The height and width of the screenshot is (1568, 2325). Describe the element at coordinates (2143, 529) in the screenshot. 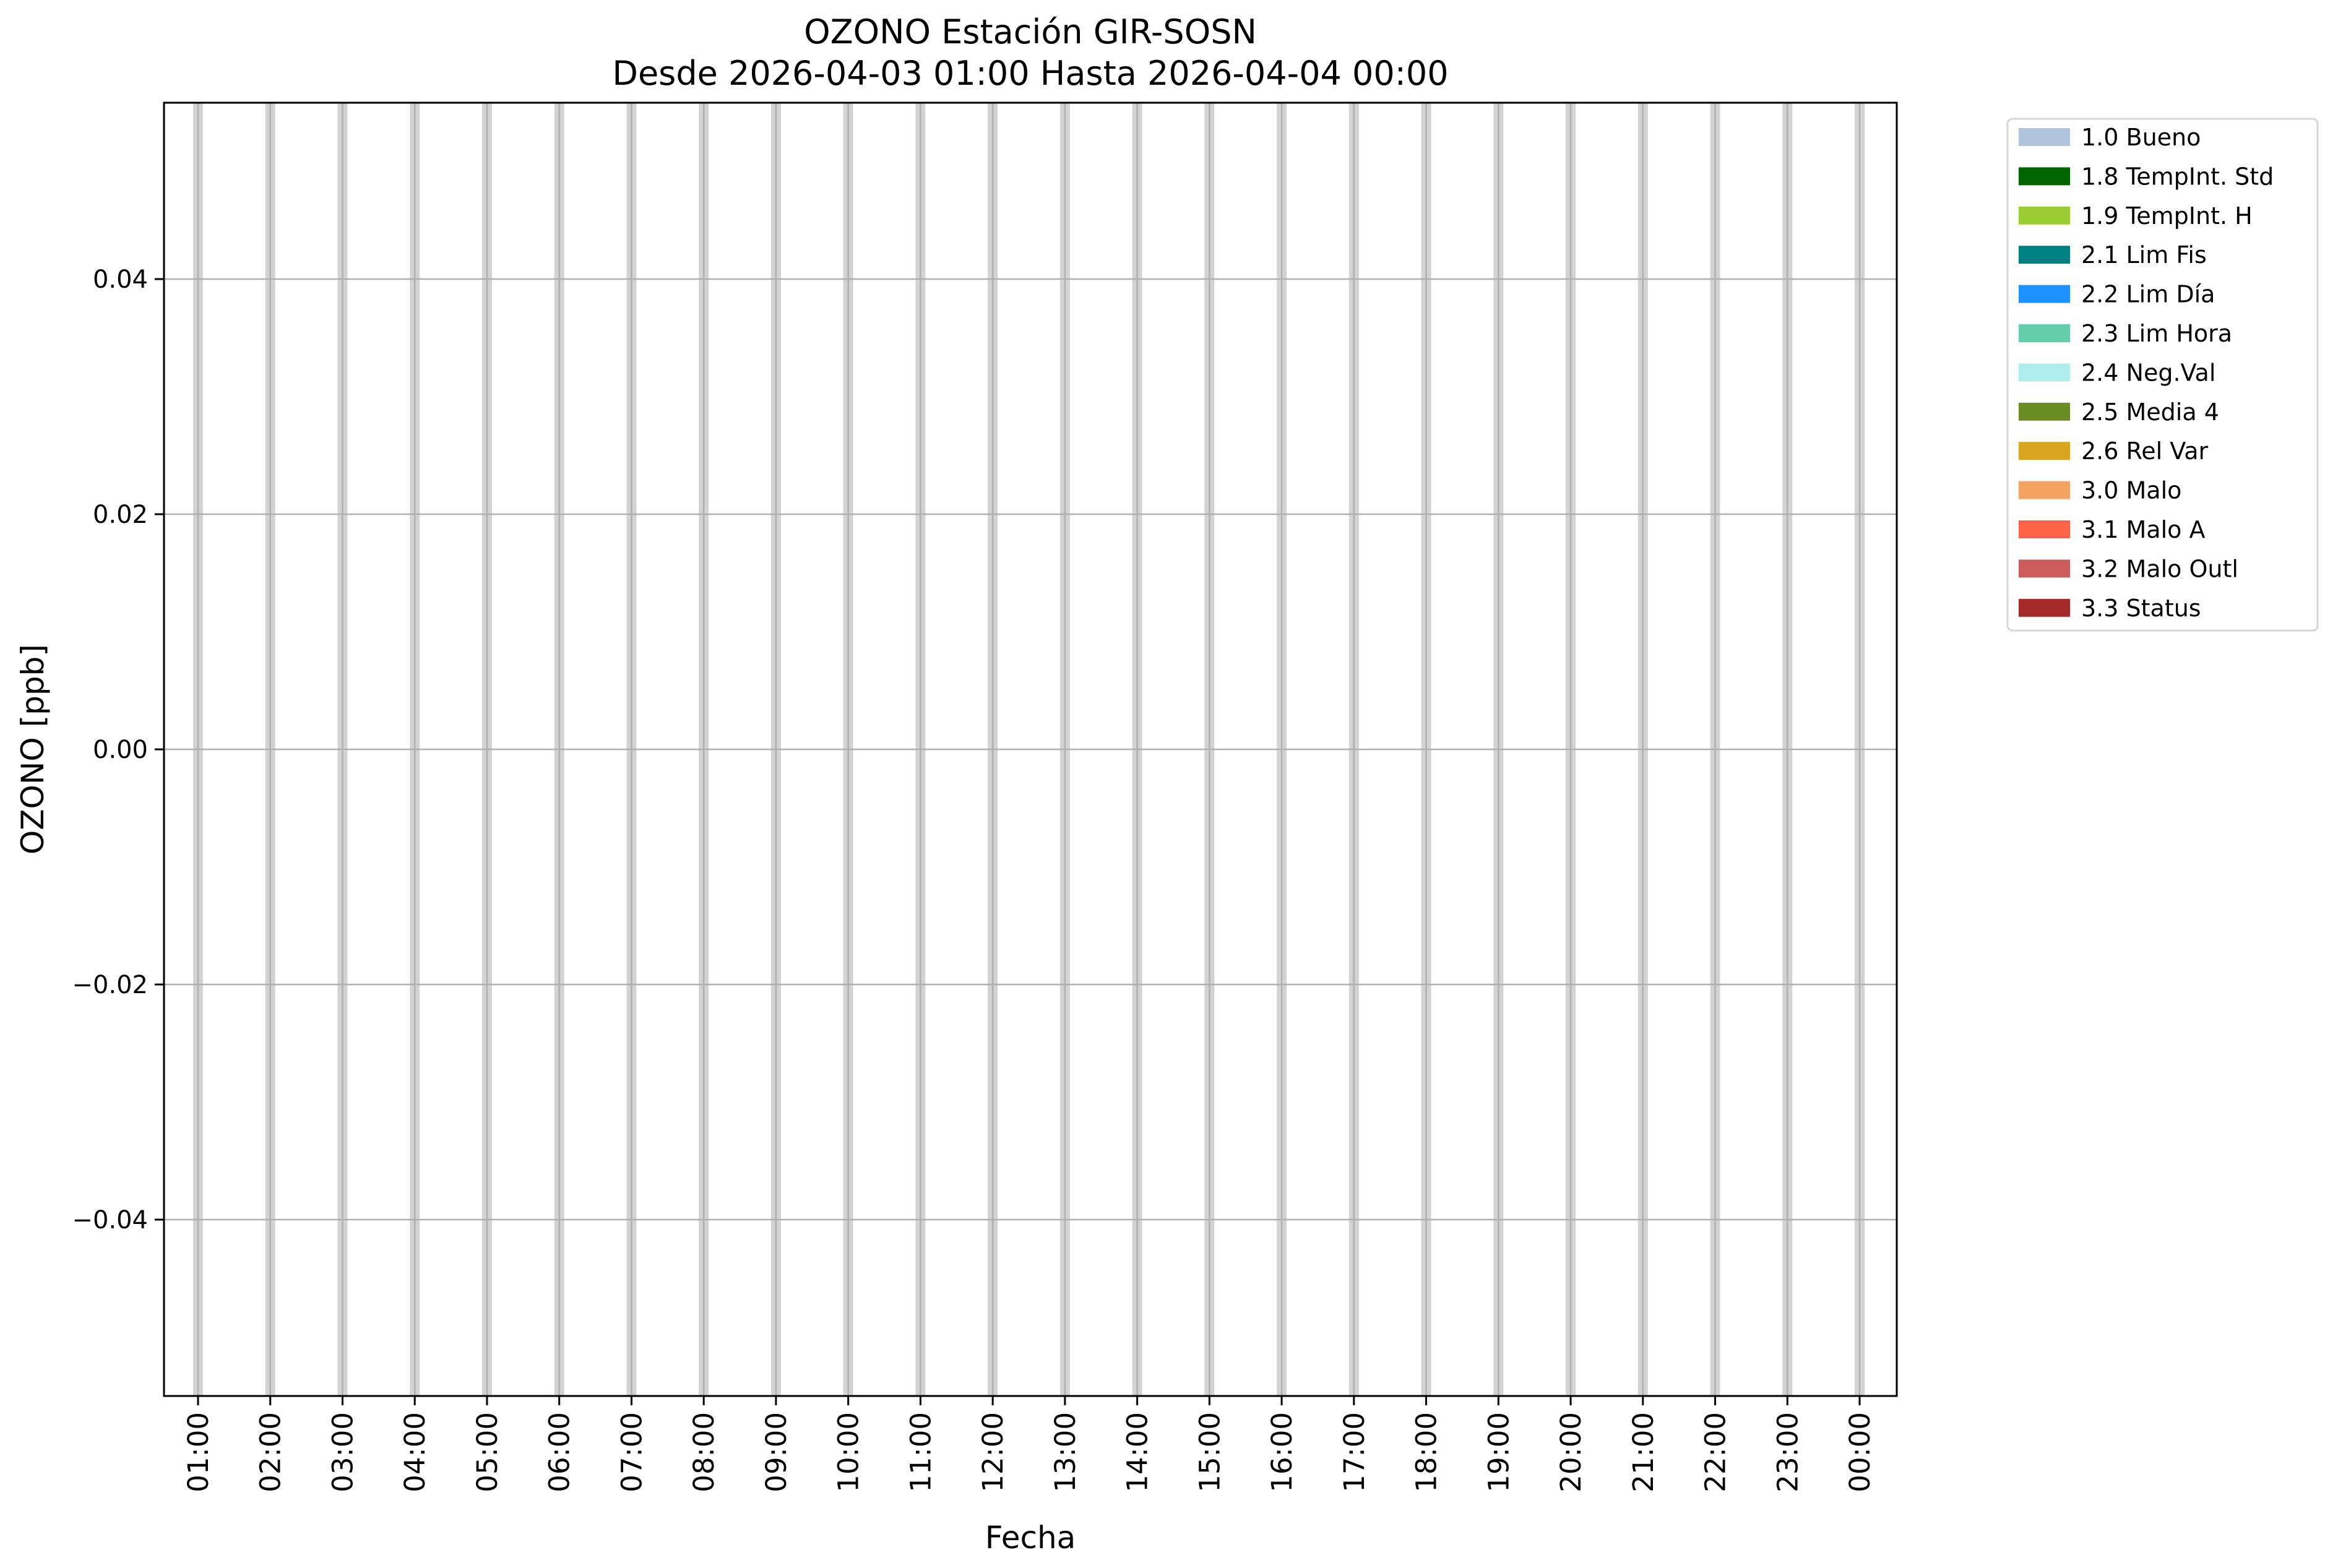

I see `legend-label: 3.1 Malo A` at that location.